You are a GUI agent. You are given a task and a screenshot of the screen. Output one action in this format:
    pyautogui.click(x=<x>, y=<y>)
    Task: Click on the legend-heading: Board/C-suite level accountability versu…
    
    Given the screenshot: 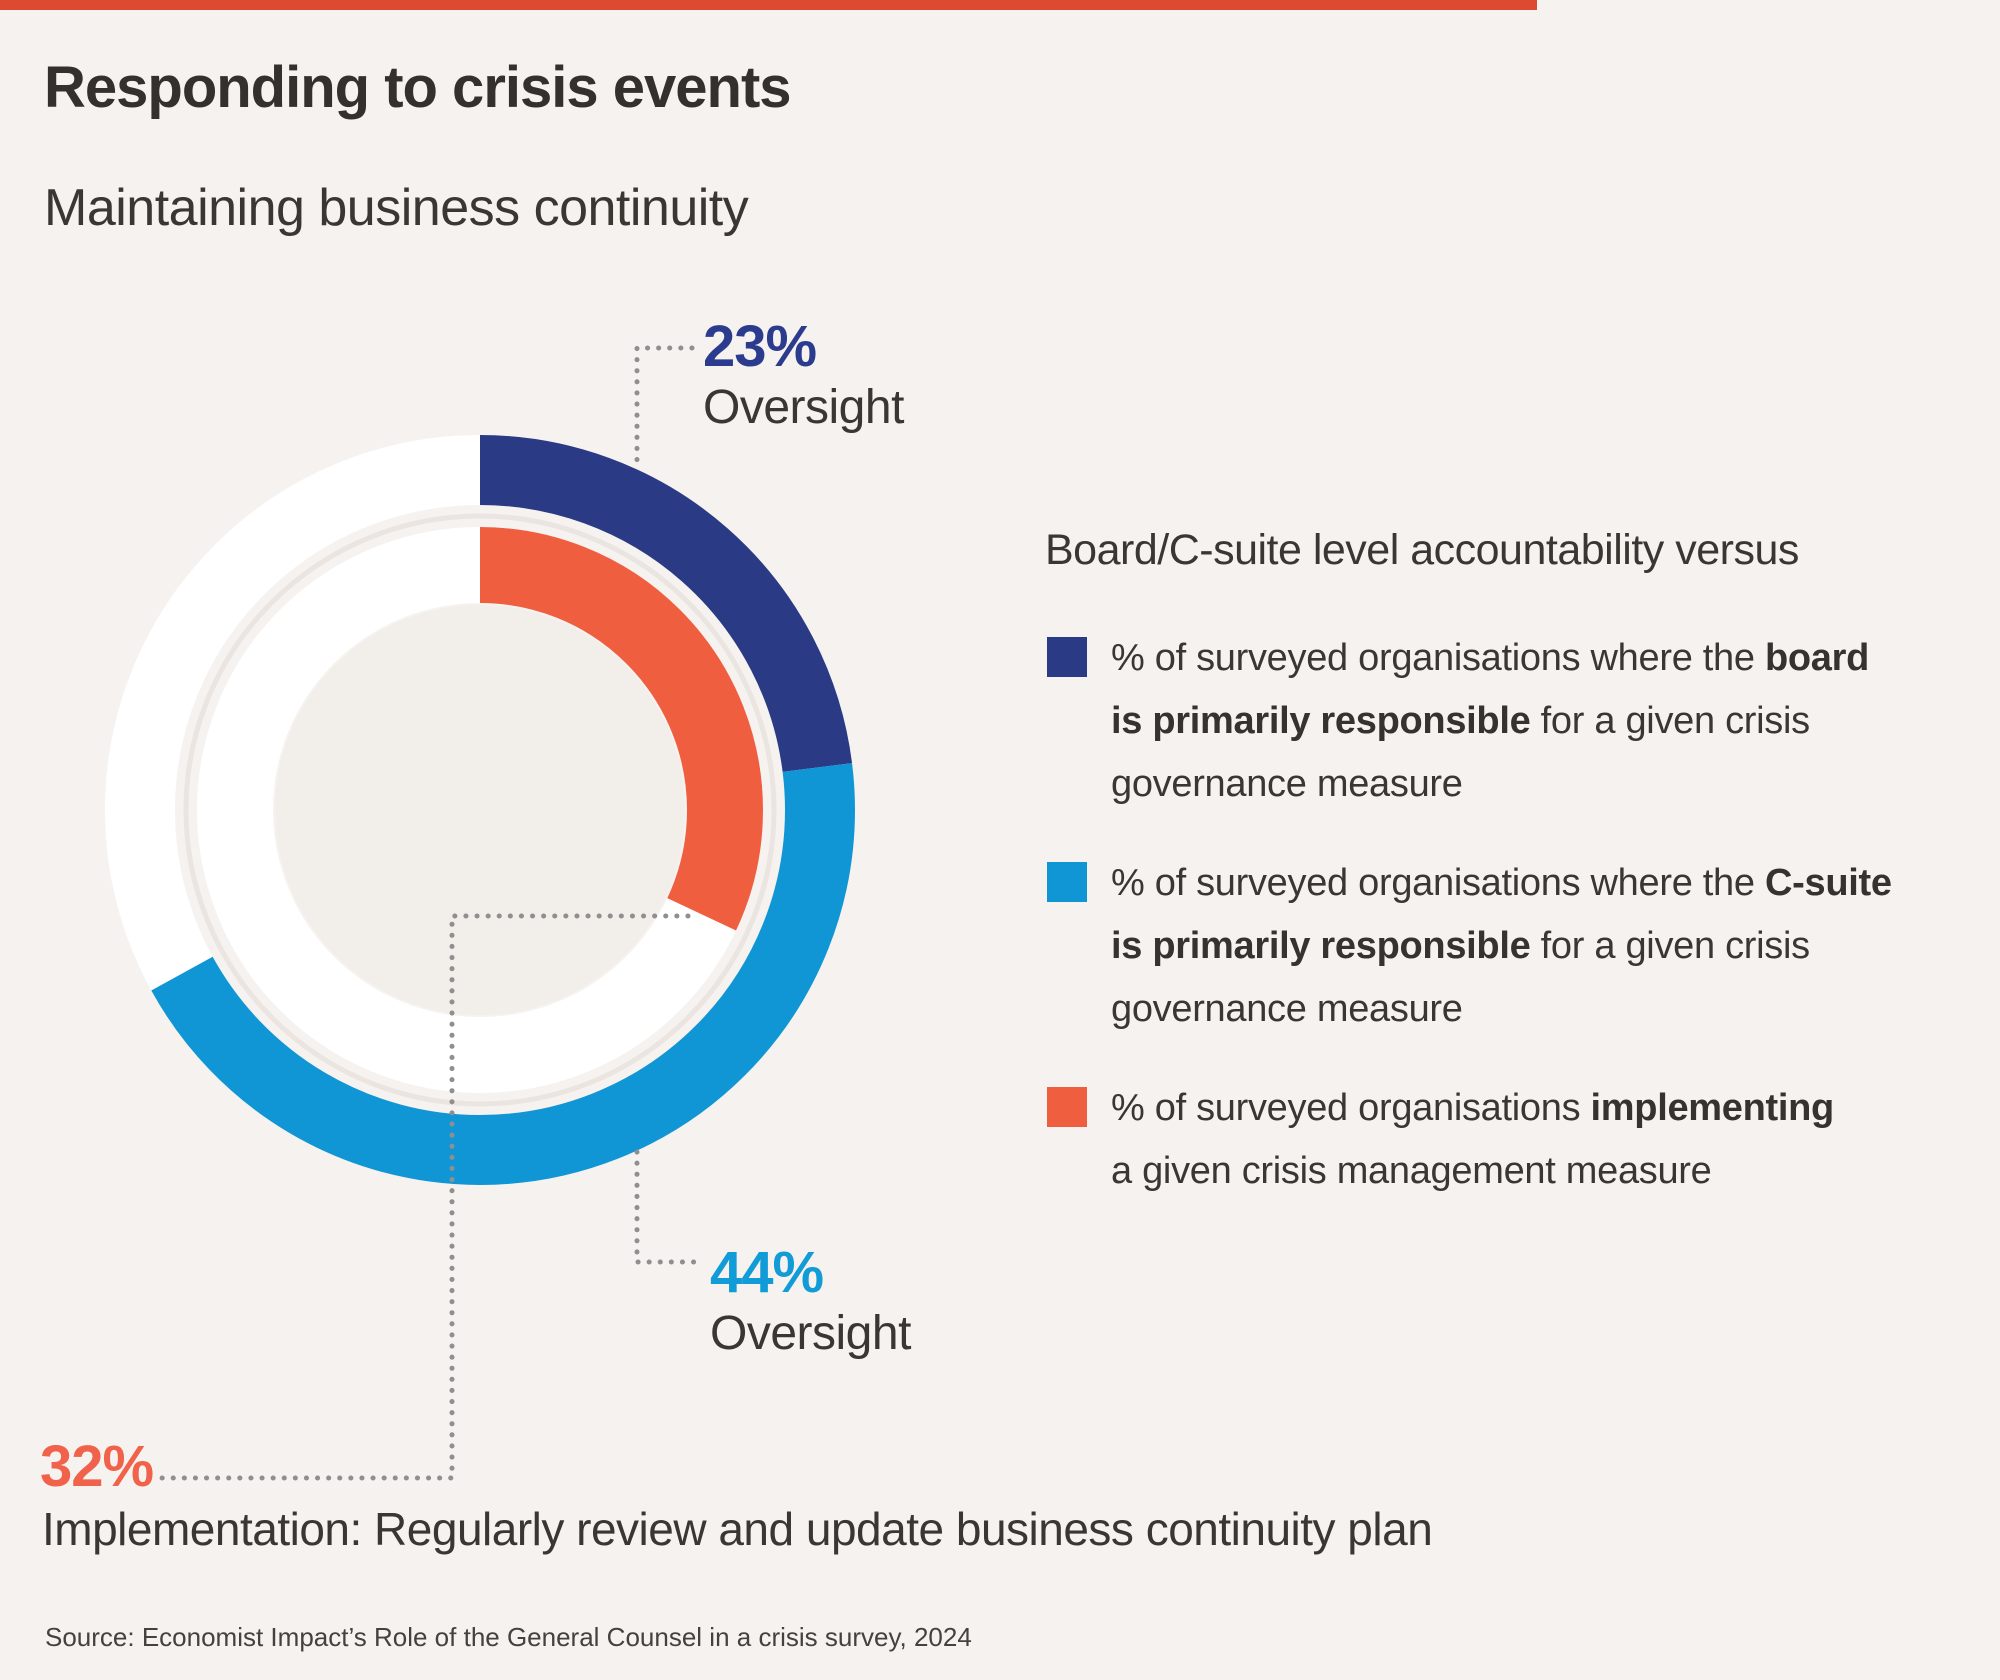 What is the action you would take?
    pyautogui.click(x=1422, y=550)
    